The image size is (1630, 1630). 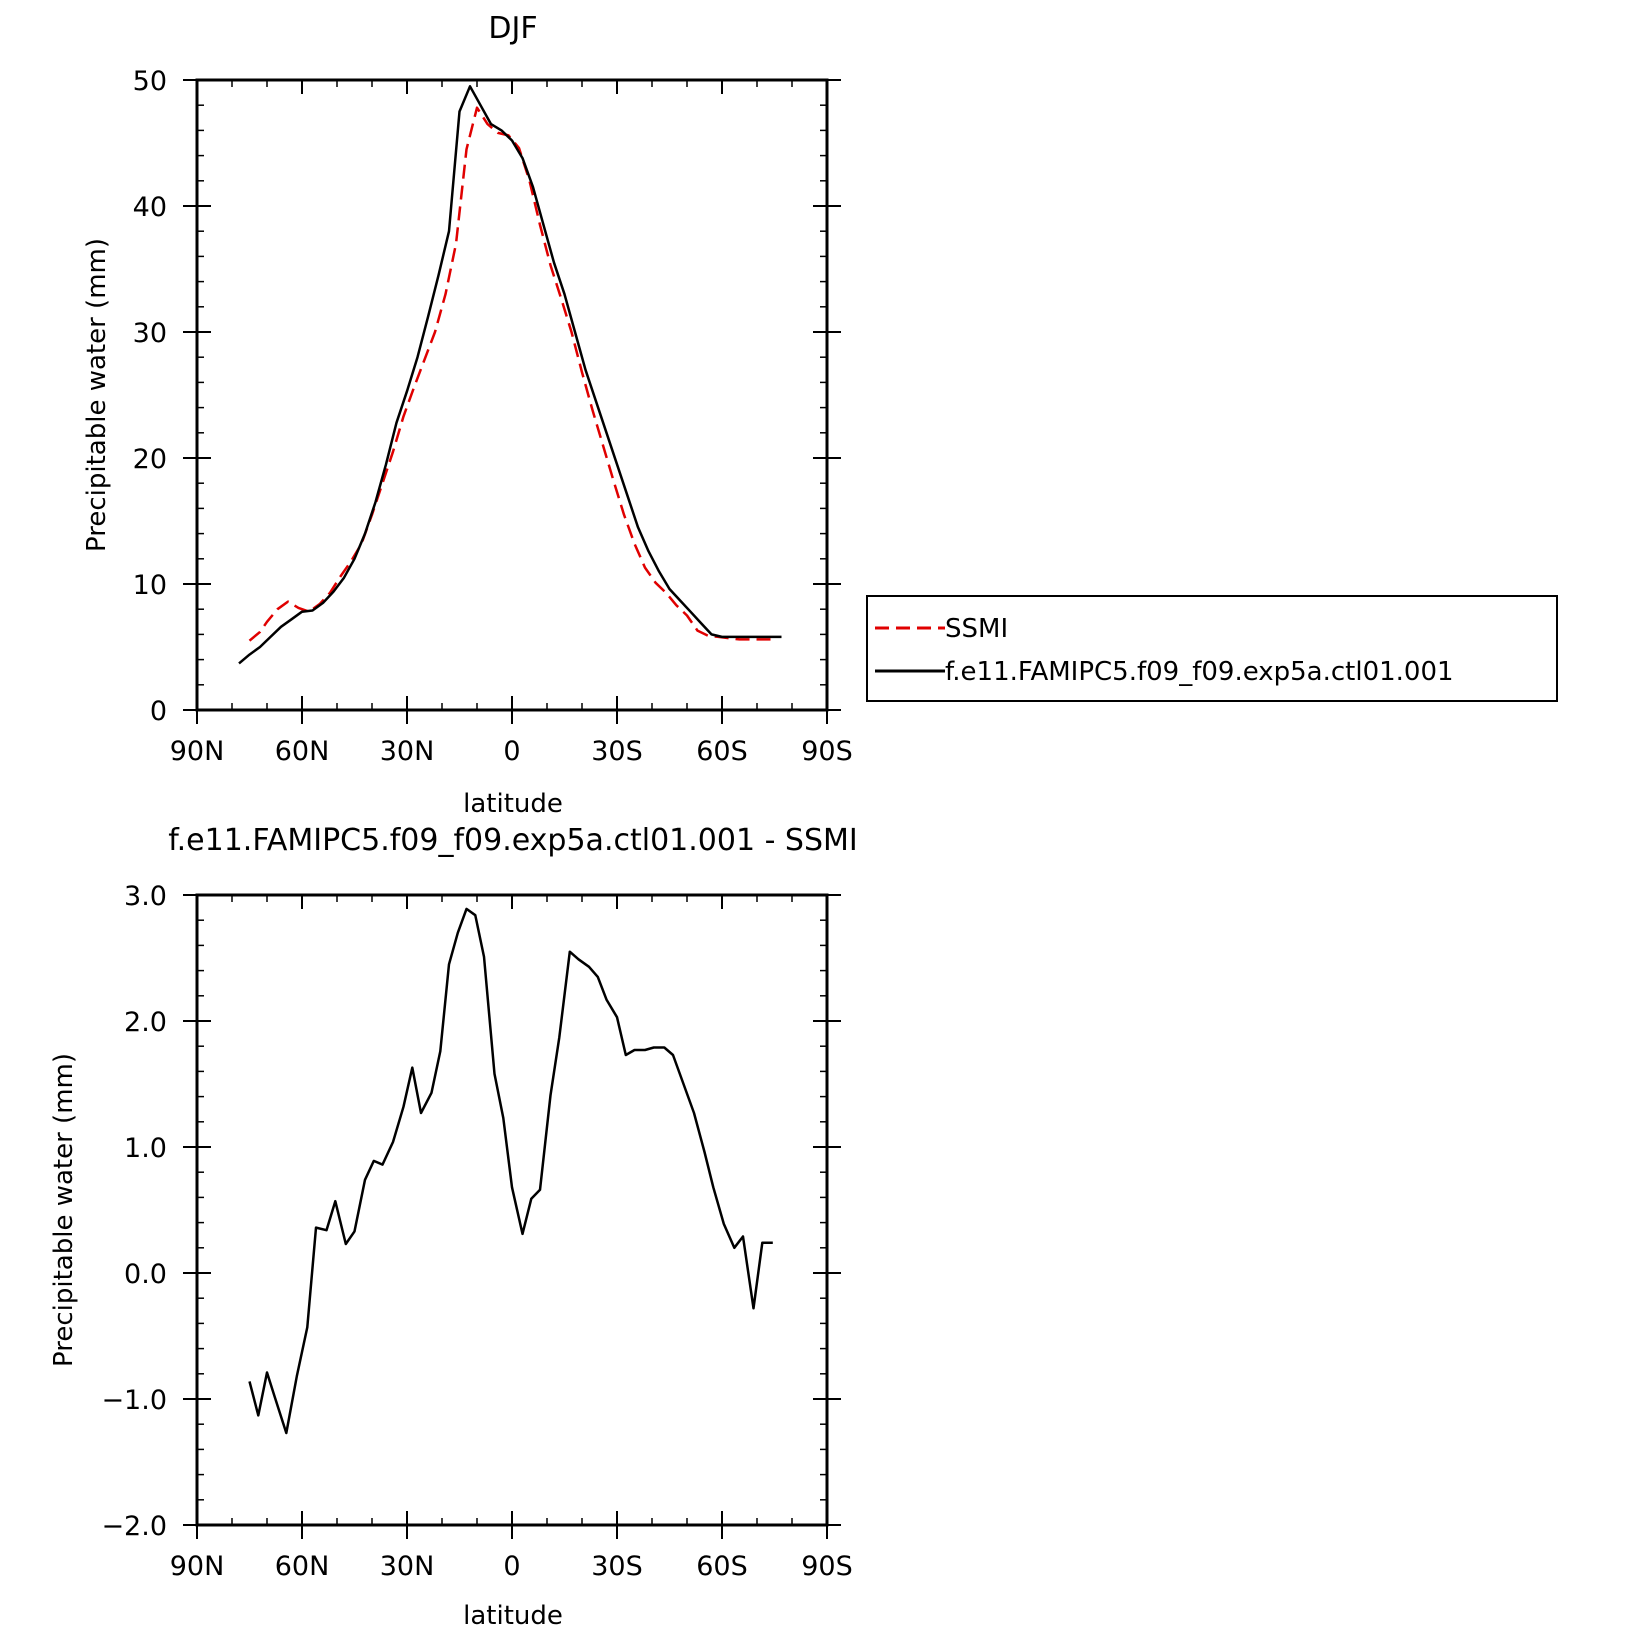 I want to click on y-tick-label: 0, so click(x=158, y=711).